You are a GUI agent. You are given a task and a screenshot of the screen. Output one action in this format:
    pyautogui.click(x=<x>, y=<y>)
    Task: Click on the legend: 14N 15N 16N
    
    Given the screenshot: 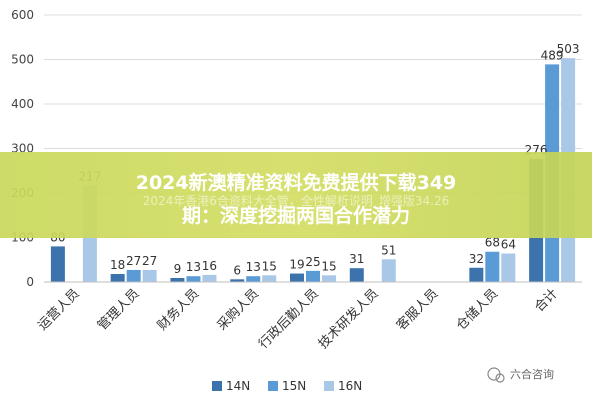 What is the action you would take?
    pyautogui.click(x=287, y=386)
    